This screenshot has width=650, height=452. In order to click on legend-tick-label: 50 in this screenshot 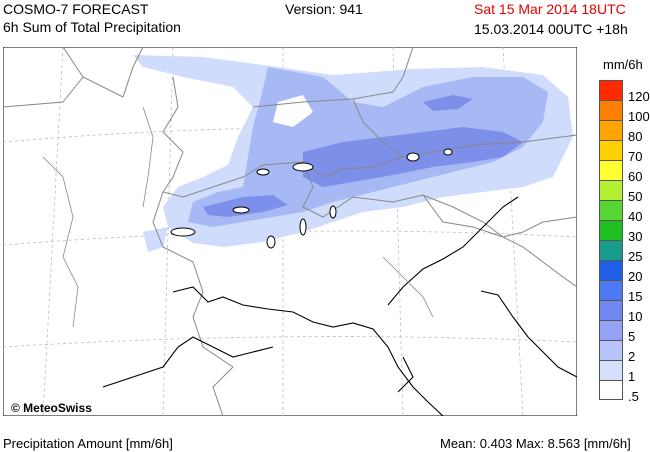, I will do `click(635, 196)`.